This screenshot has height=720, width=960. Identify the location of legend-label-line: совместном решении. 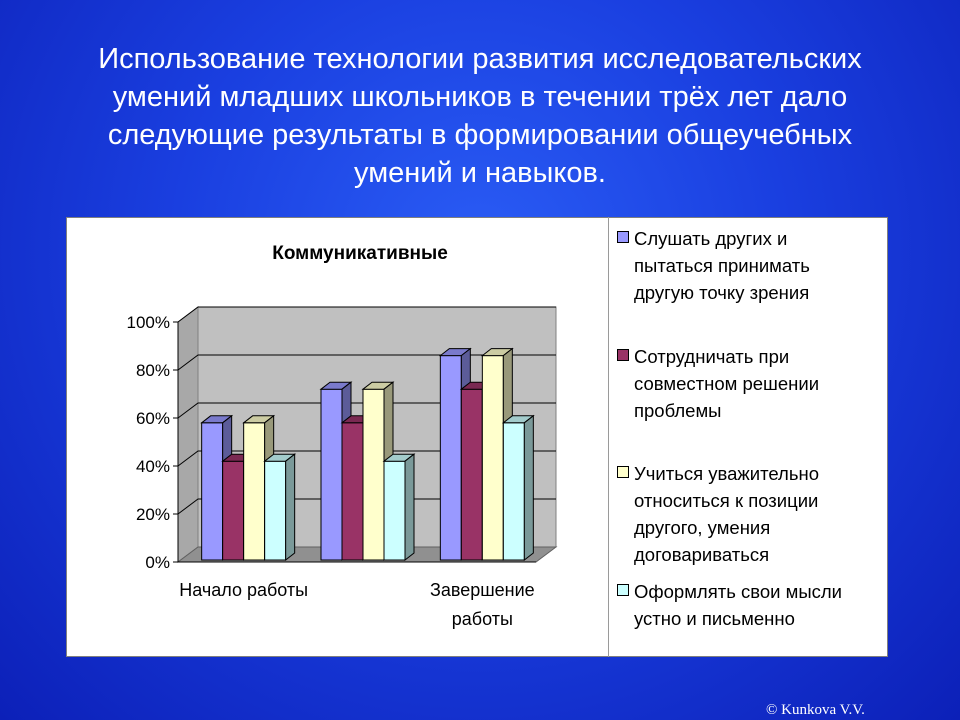
(727, 383).